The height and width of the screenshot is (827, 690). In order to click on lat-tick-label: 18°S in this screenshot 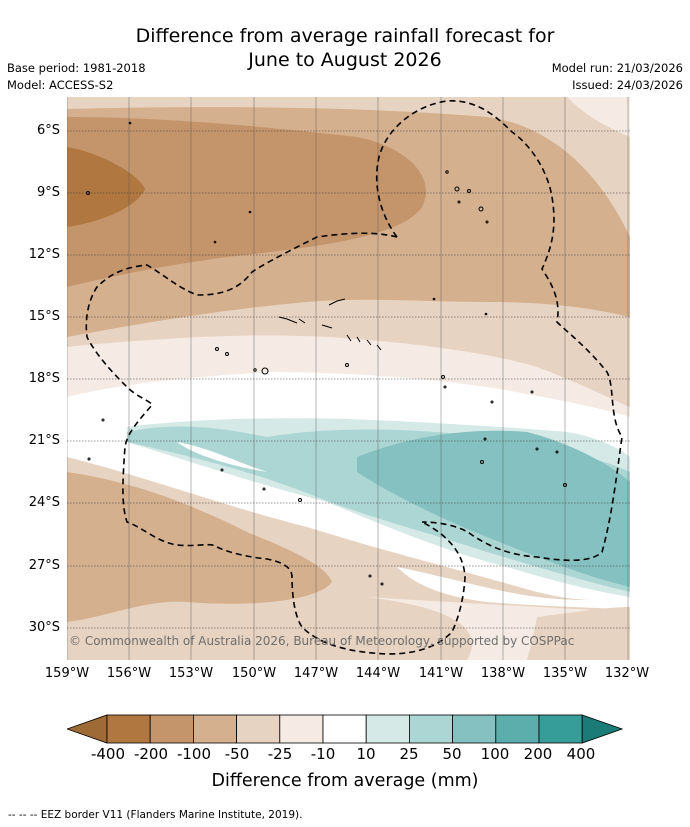, I will do `click(44, 378)`.